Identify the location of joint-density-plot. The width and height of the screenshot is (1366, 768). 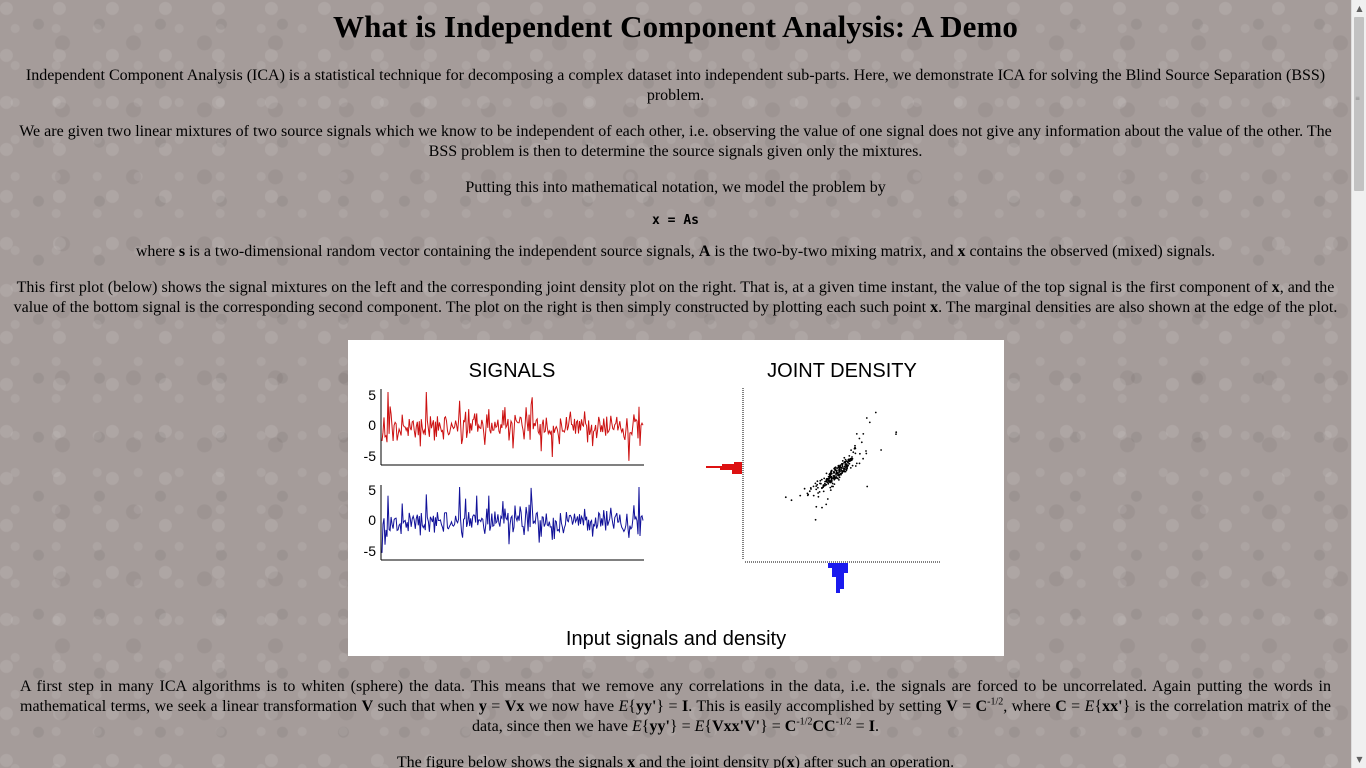
(823, 490).